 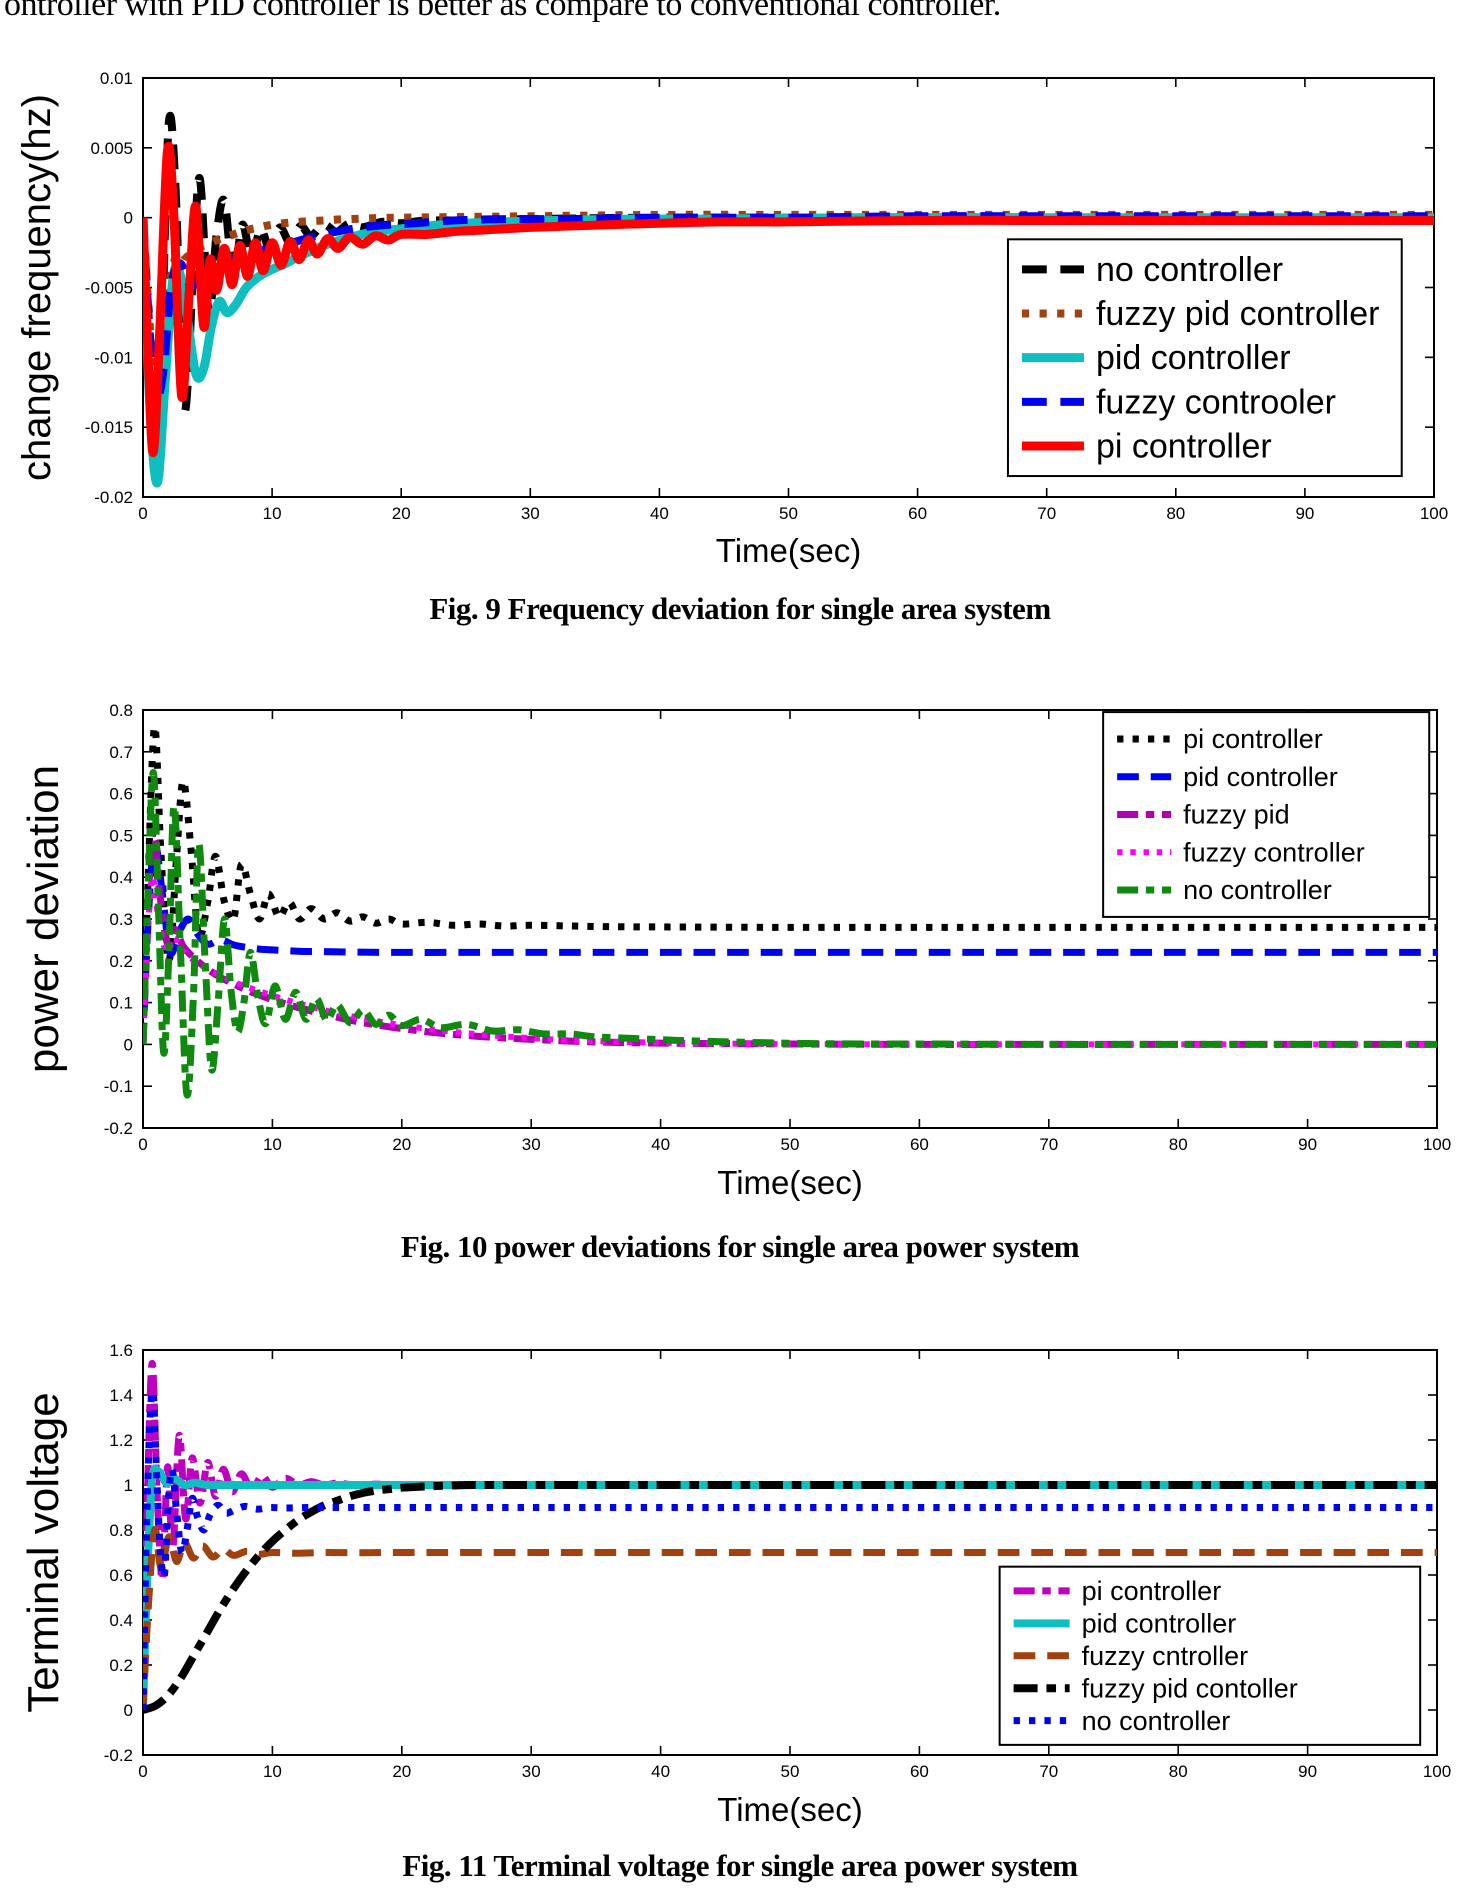 I want to click on legend-box, so click(x=1210, y=1655).